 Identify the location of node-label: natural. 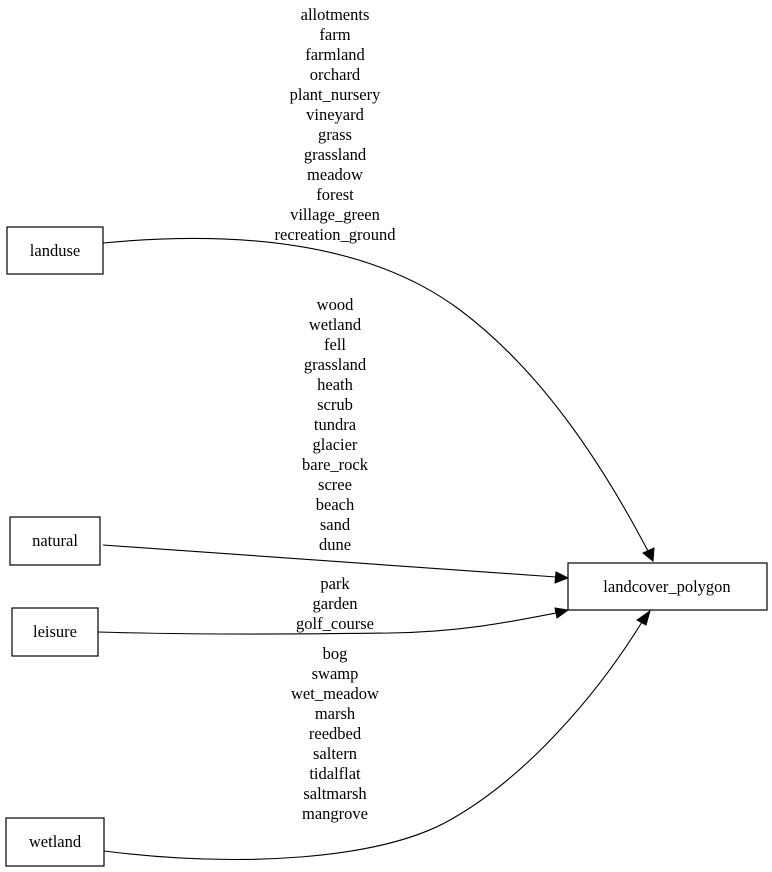
(55, 540).